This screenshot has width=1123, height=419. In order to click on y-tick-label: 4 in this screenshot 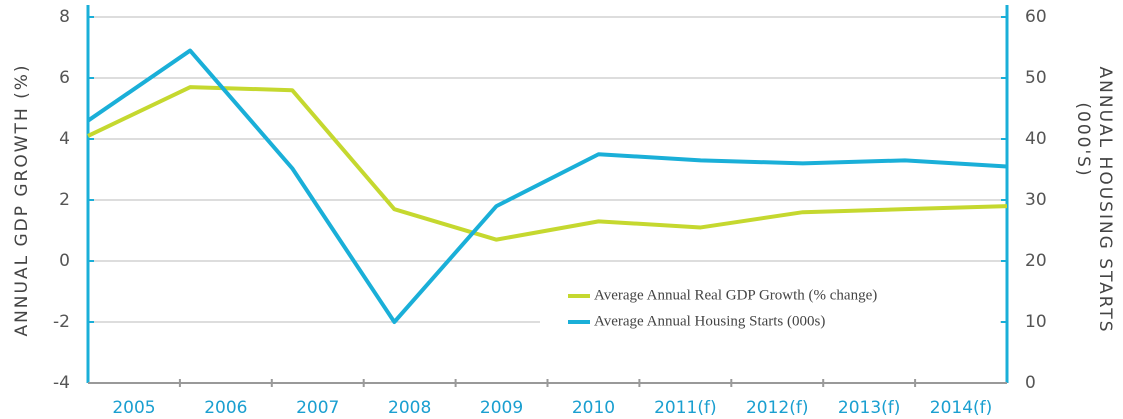, I will do `click(64, 139)`.